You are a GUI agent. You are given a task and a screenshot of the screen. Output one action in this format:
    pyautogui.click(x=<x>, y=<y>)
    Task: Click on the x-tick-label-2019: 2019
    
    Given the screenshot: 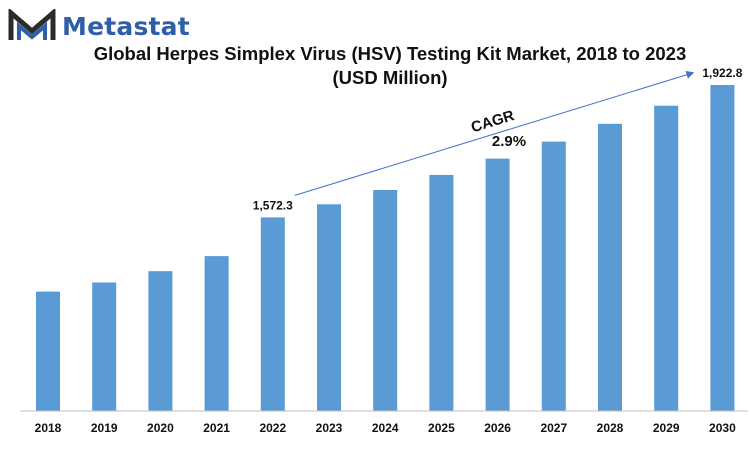 What is the action you would take?
    pyautogui.click(x=104, y=428)
    